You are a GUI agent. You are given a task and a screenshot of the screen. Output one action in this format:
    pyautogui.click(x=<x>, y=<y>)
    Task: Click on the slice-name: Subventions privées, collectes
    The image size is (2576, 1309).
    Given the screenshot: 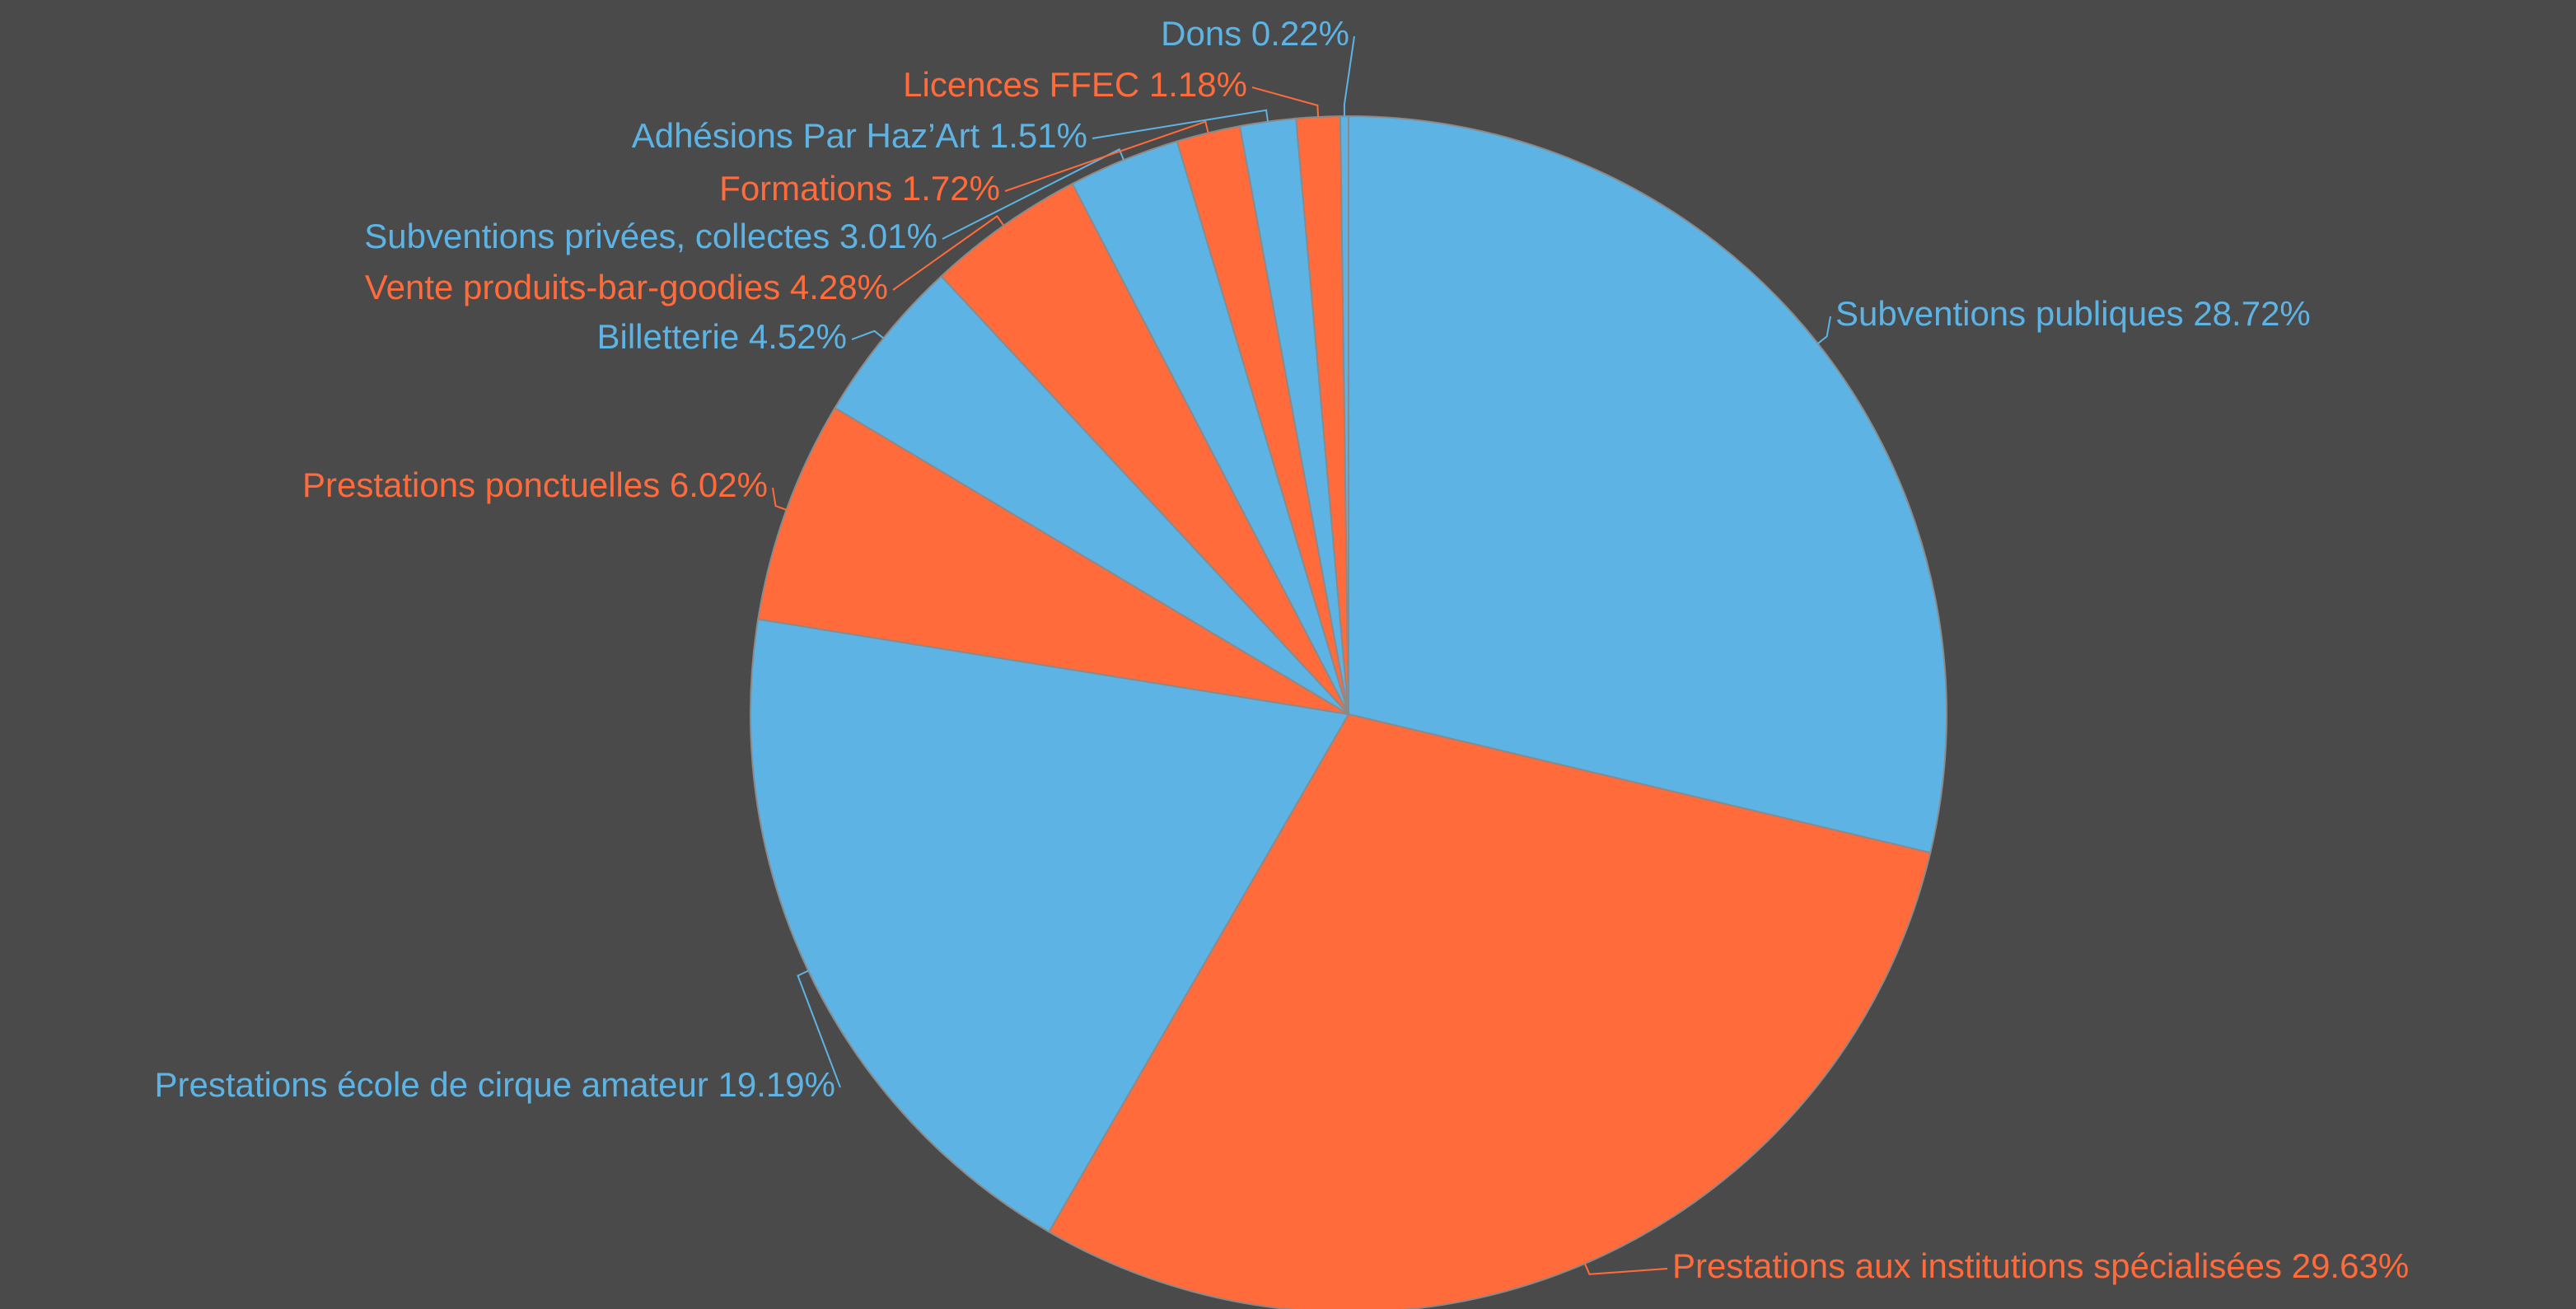 What is the action you would take?
    pyautogui.click(x=597, y=236)
    